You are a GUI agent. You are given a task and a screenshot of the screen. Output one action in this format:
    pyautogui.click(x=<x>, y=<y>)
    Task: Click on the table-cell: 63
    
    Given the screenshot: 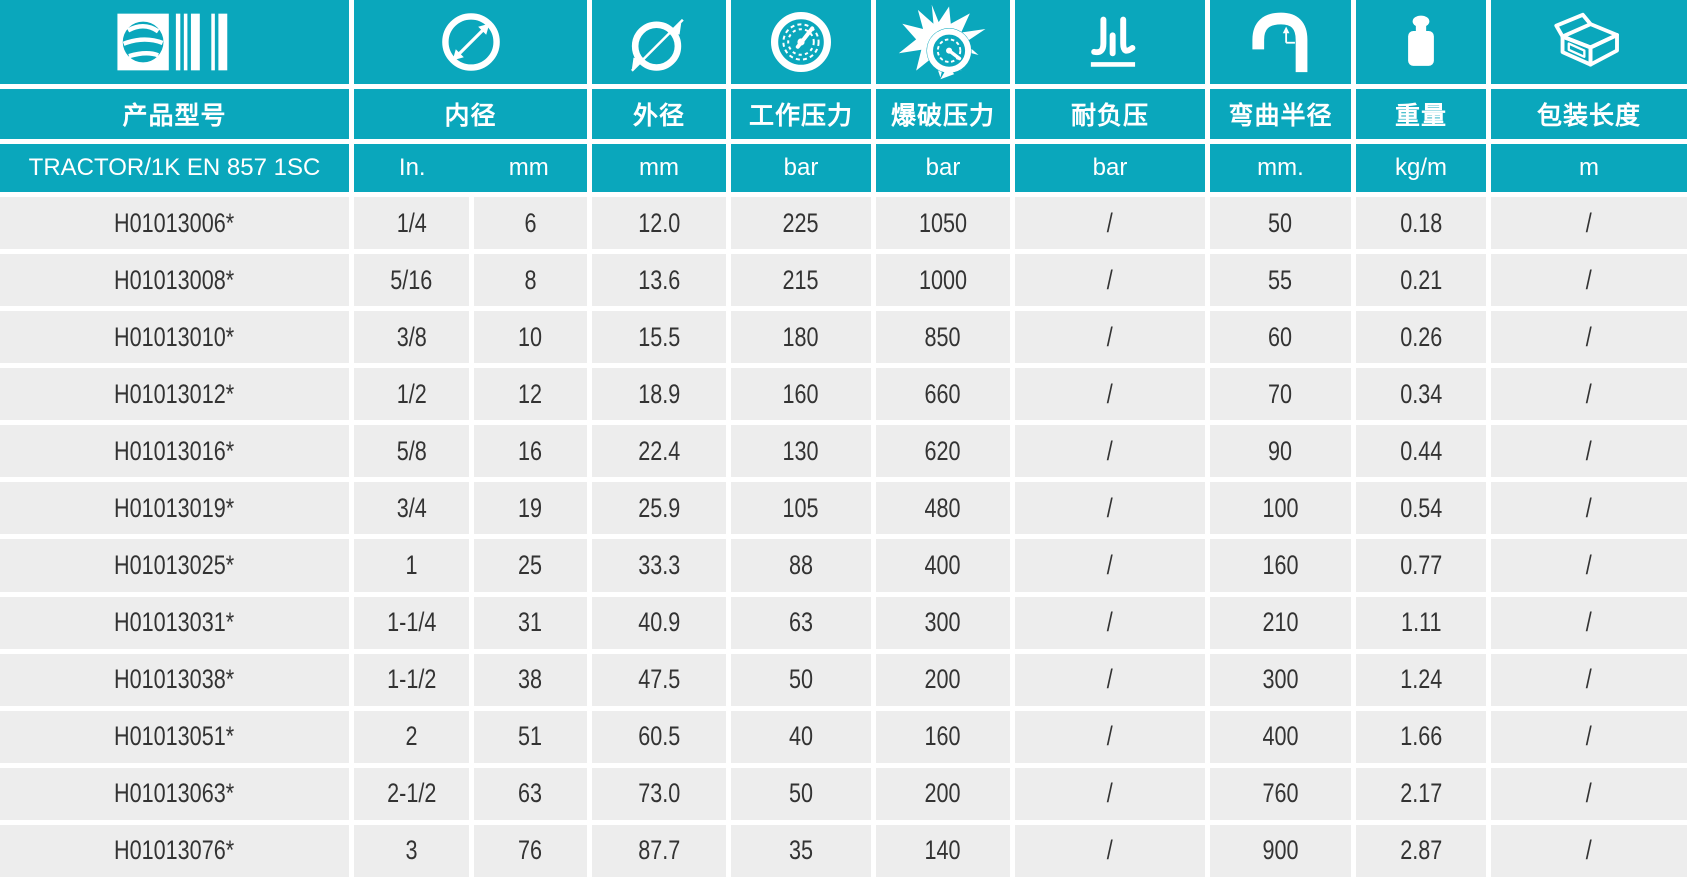 What is the action you would take?
    pyautogui.click(x=801, y=622)
    